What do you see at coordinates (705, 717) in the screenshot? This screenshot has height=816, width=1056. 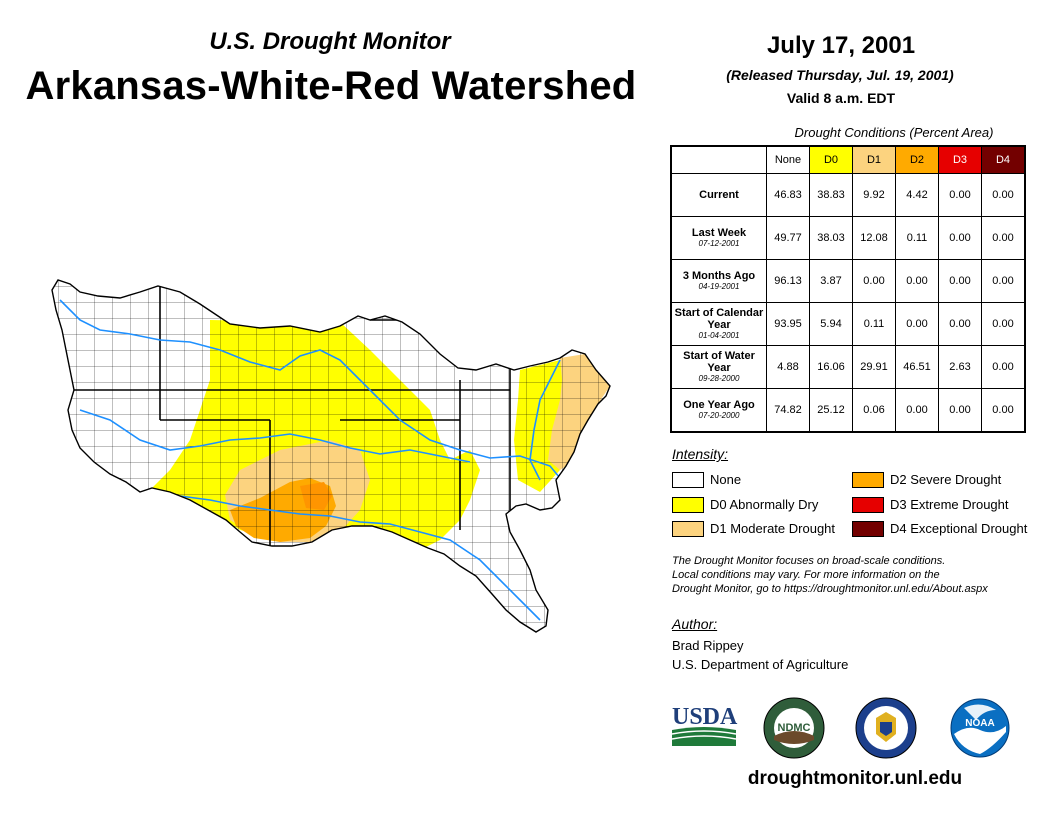 I see `usda-logo-text: USDA` at bounding box center [705, 717].